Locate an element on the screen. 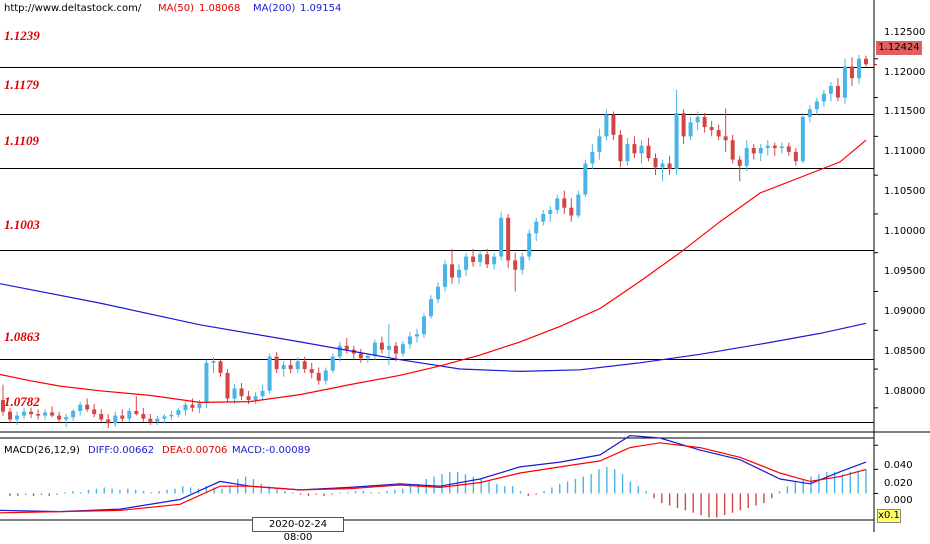 The height and width of the screenshot is (544, 930). zoom-button: x0.1 is located at coordinates (889, 516).